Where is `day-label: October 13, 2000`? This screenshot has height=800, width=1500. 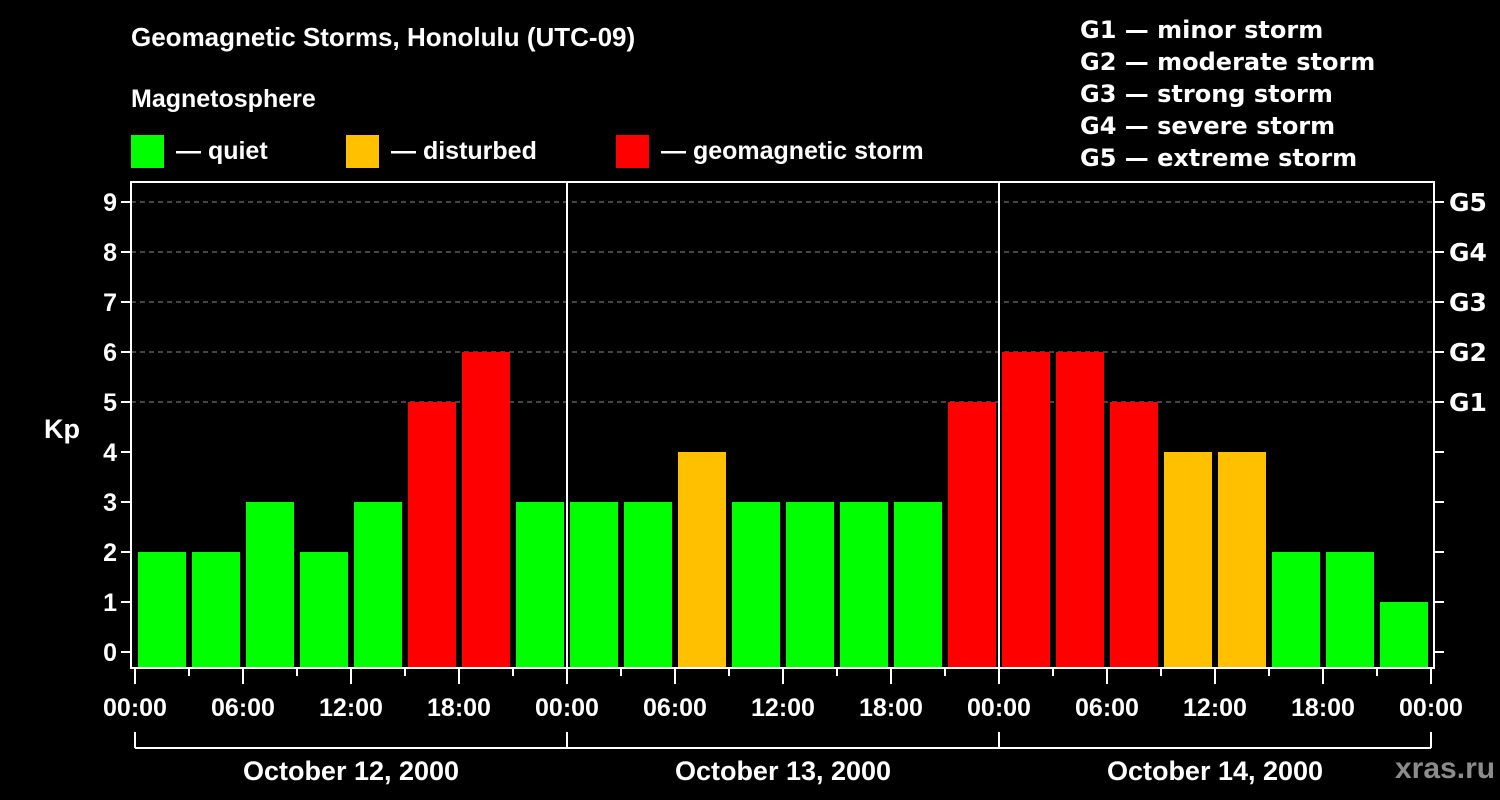 day-label: October 13, 2000 is located at coordinates (783, 771).